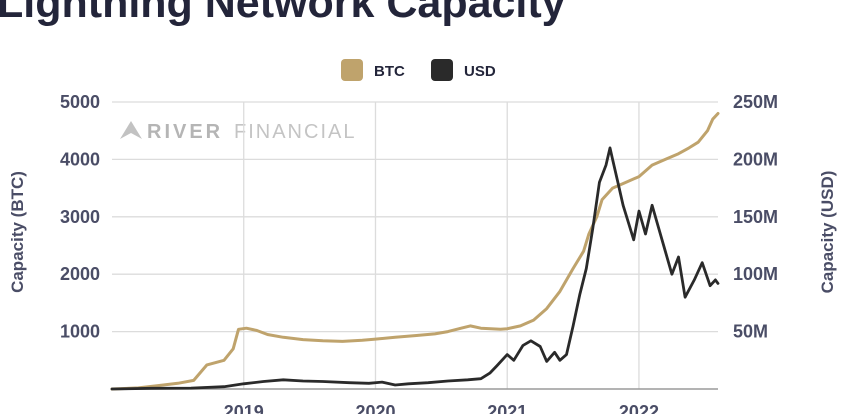  What do you see at coordinates (507, 408) in the screenshot?
I see `x-tick-label: 2021` at bounding box center [507, 408].